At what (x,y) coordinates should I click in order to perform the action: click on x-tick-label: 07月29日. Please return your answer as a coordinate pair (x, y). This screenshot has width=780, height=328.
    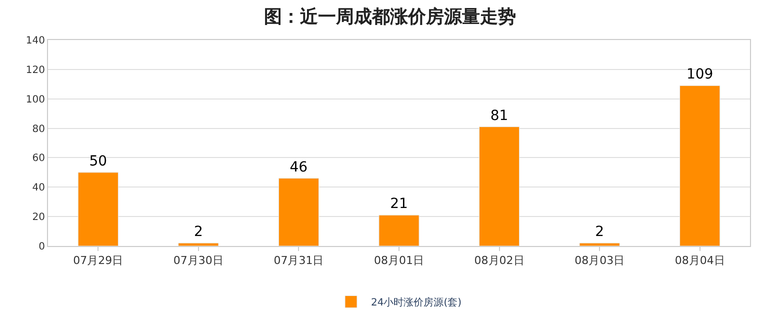
    Looking at the image, I should click on (98, 261).